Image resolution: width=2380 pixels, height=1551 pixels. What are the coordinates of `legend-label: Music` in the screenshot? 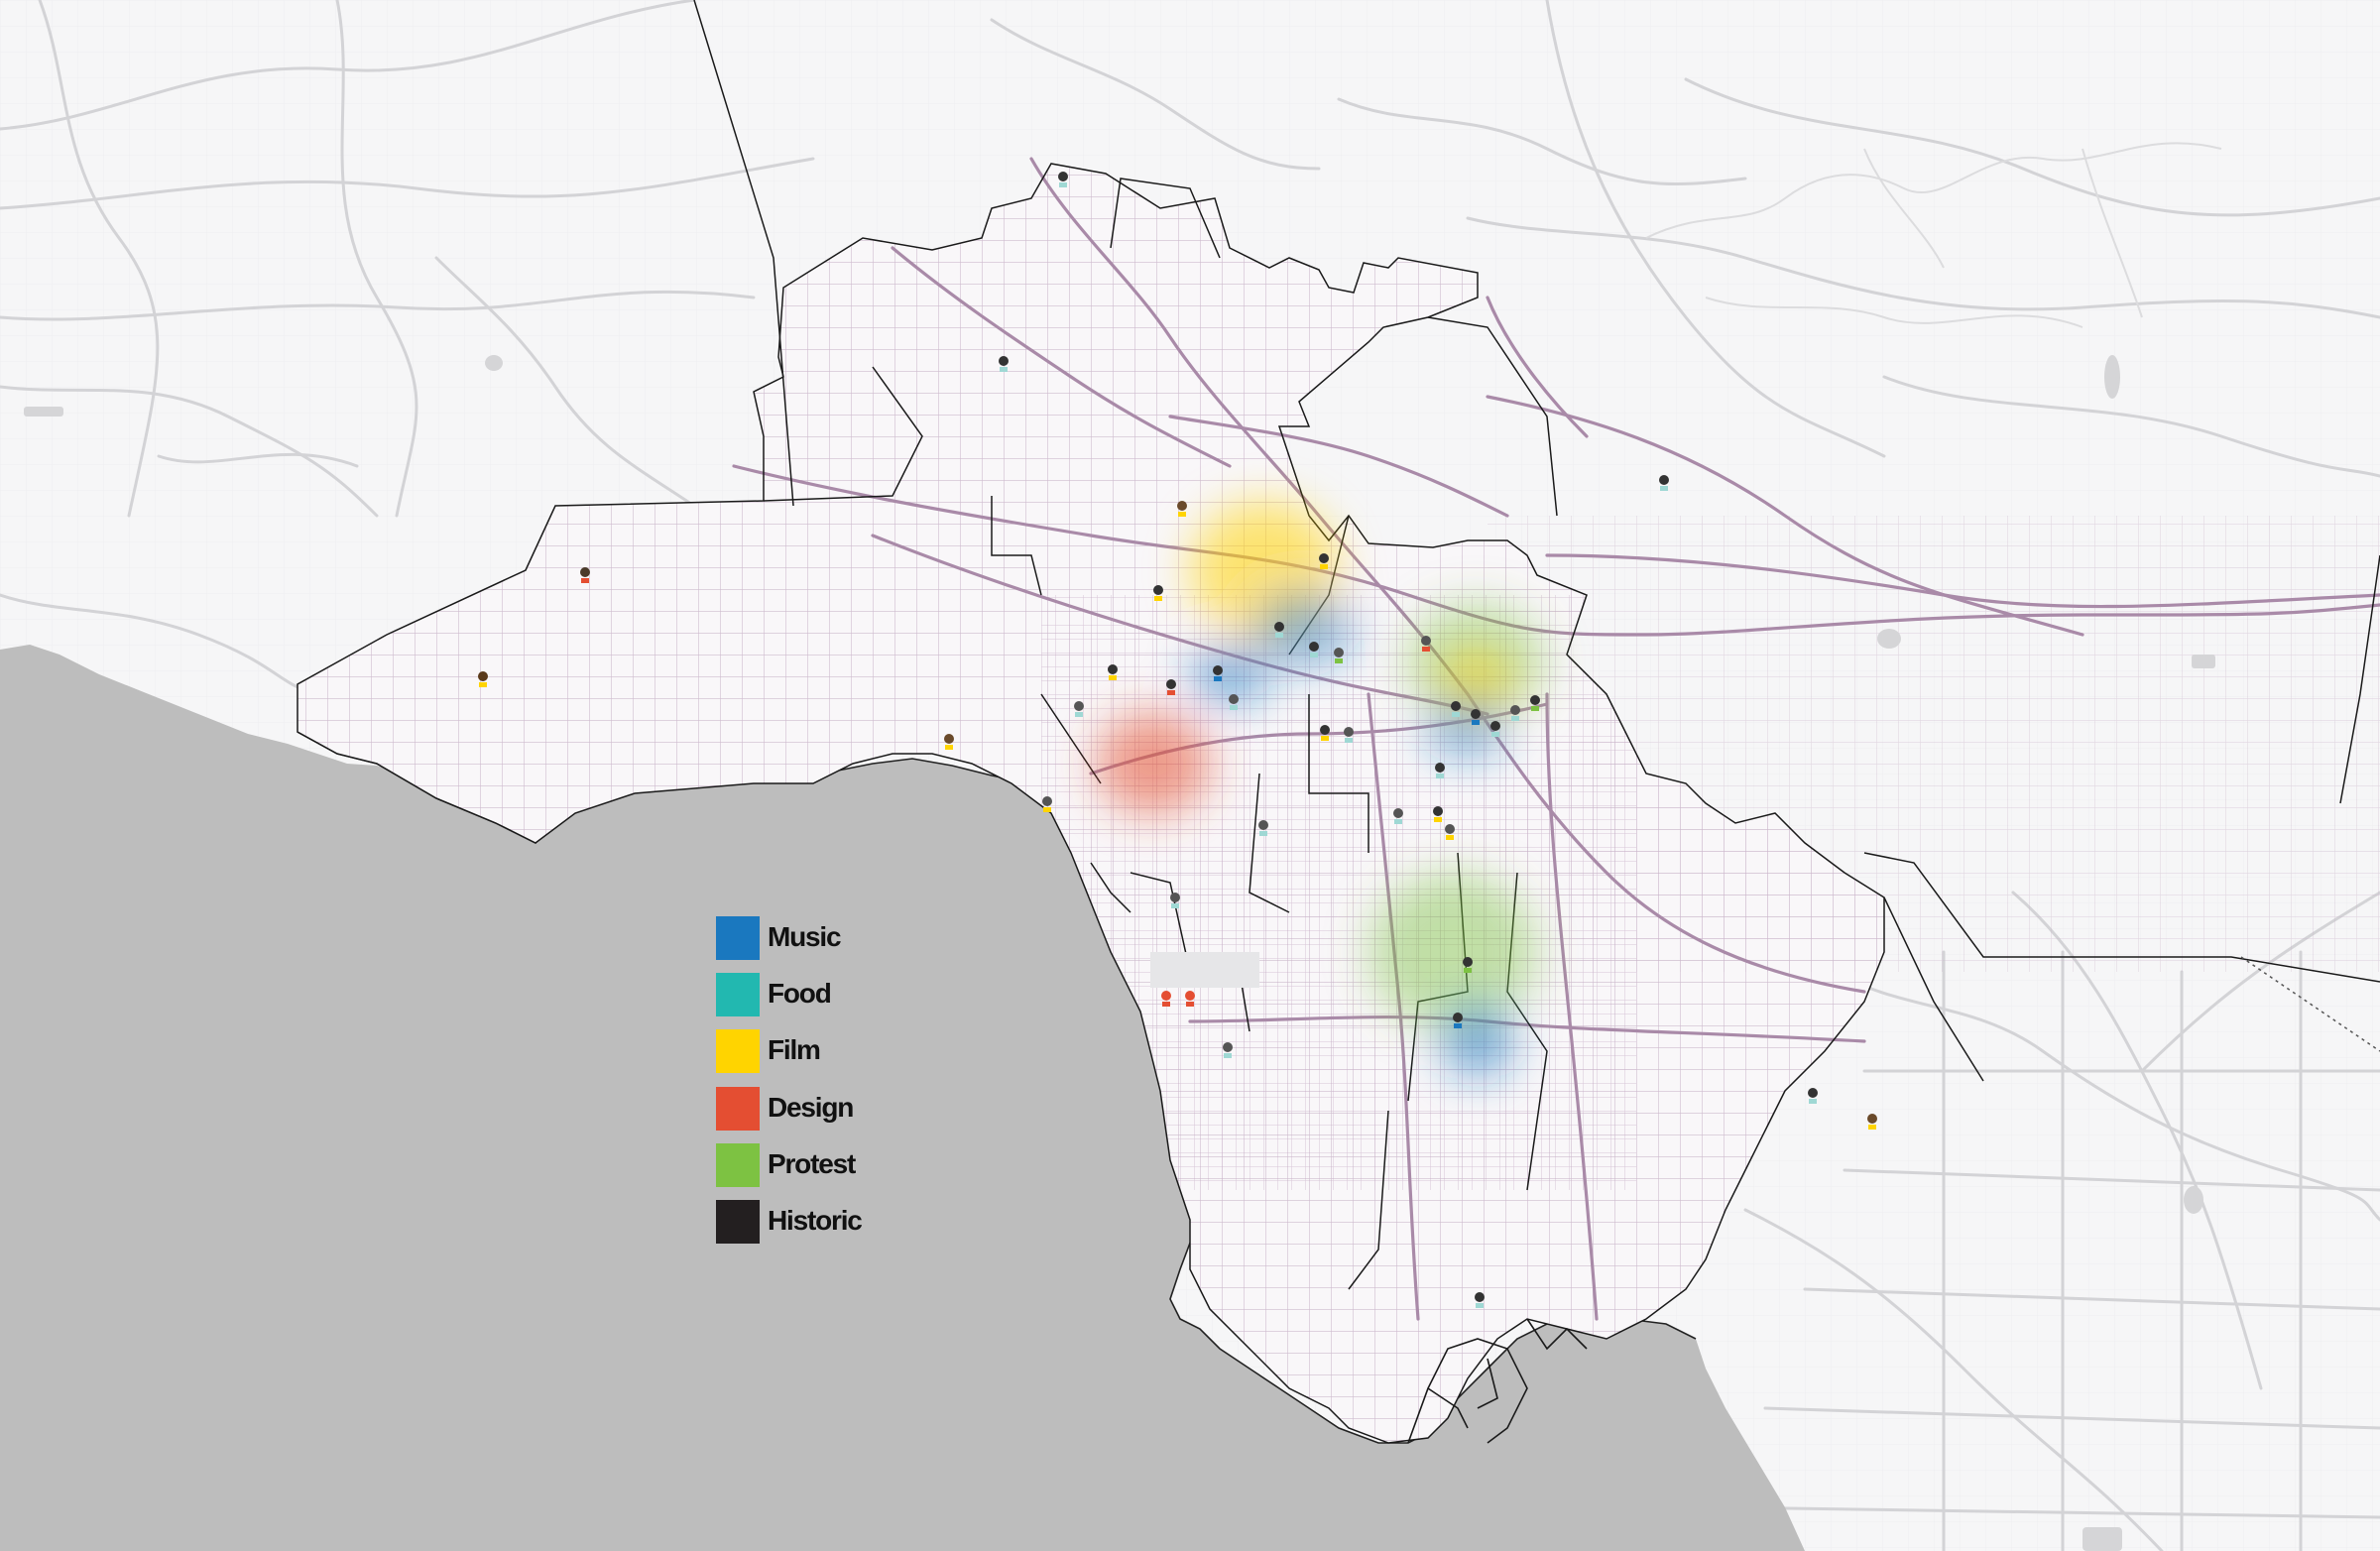 It's located at (805, 936).